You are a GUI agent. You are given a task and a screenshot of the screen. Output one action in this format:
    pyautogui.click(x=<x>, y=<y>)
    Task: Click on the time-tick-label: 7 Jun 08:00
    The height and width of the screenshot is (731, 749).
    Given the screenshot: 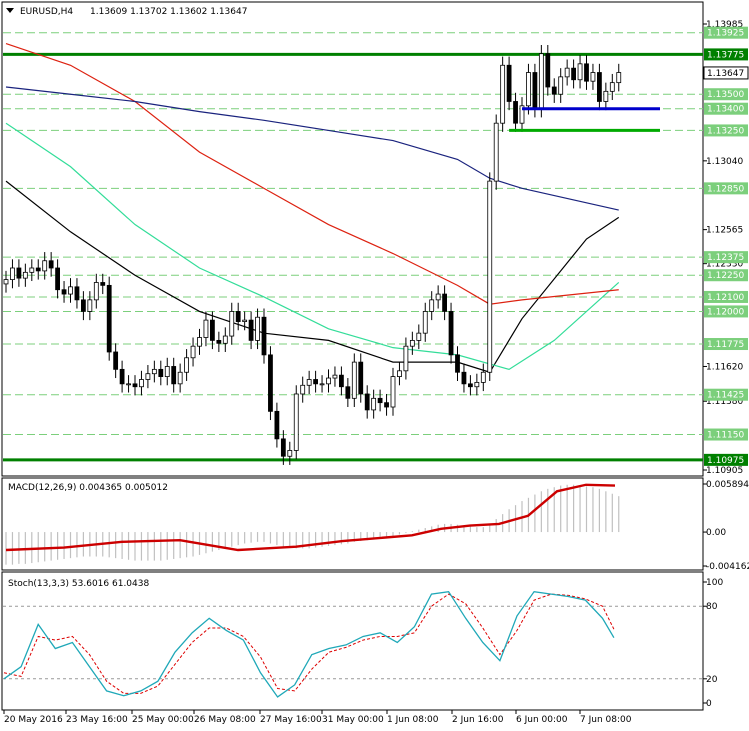 What is the action you would take?
    pyautogui.click(x=606, y=720)
    